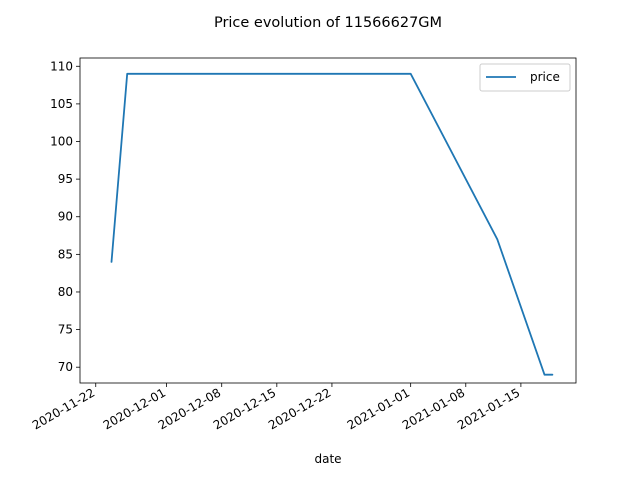 This screenshot has height=480, width=640. What do you see at coordinates (61, 66) in the screenshot?
I see `y-tick-label: 110` at bounding box center [61, 66].